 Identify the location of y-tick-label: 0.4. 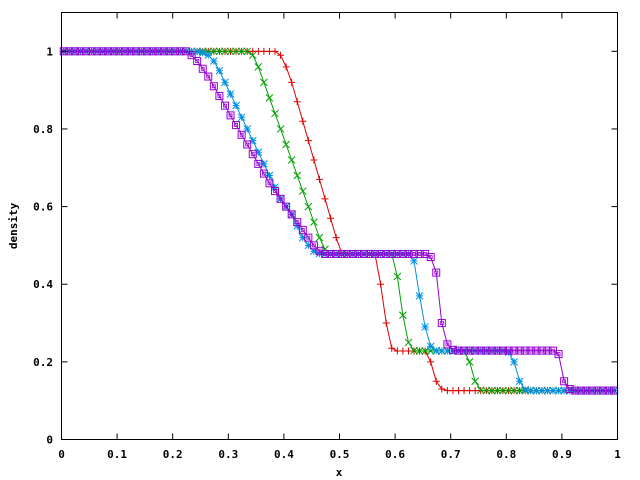
(43, 284).